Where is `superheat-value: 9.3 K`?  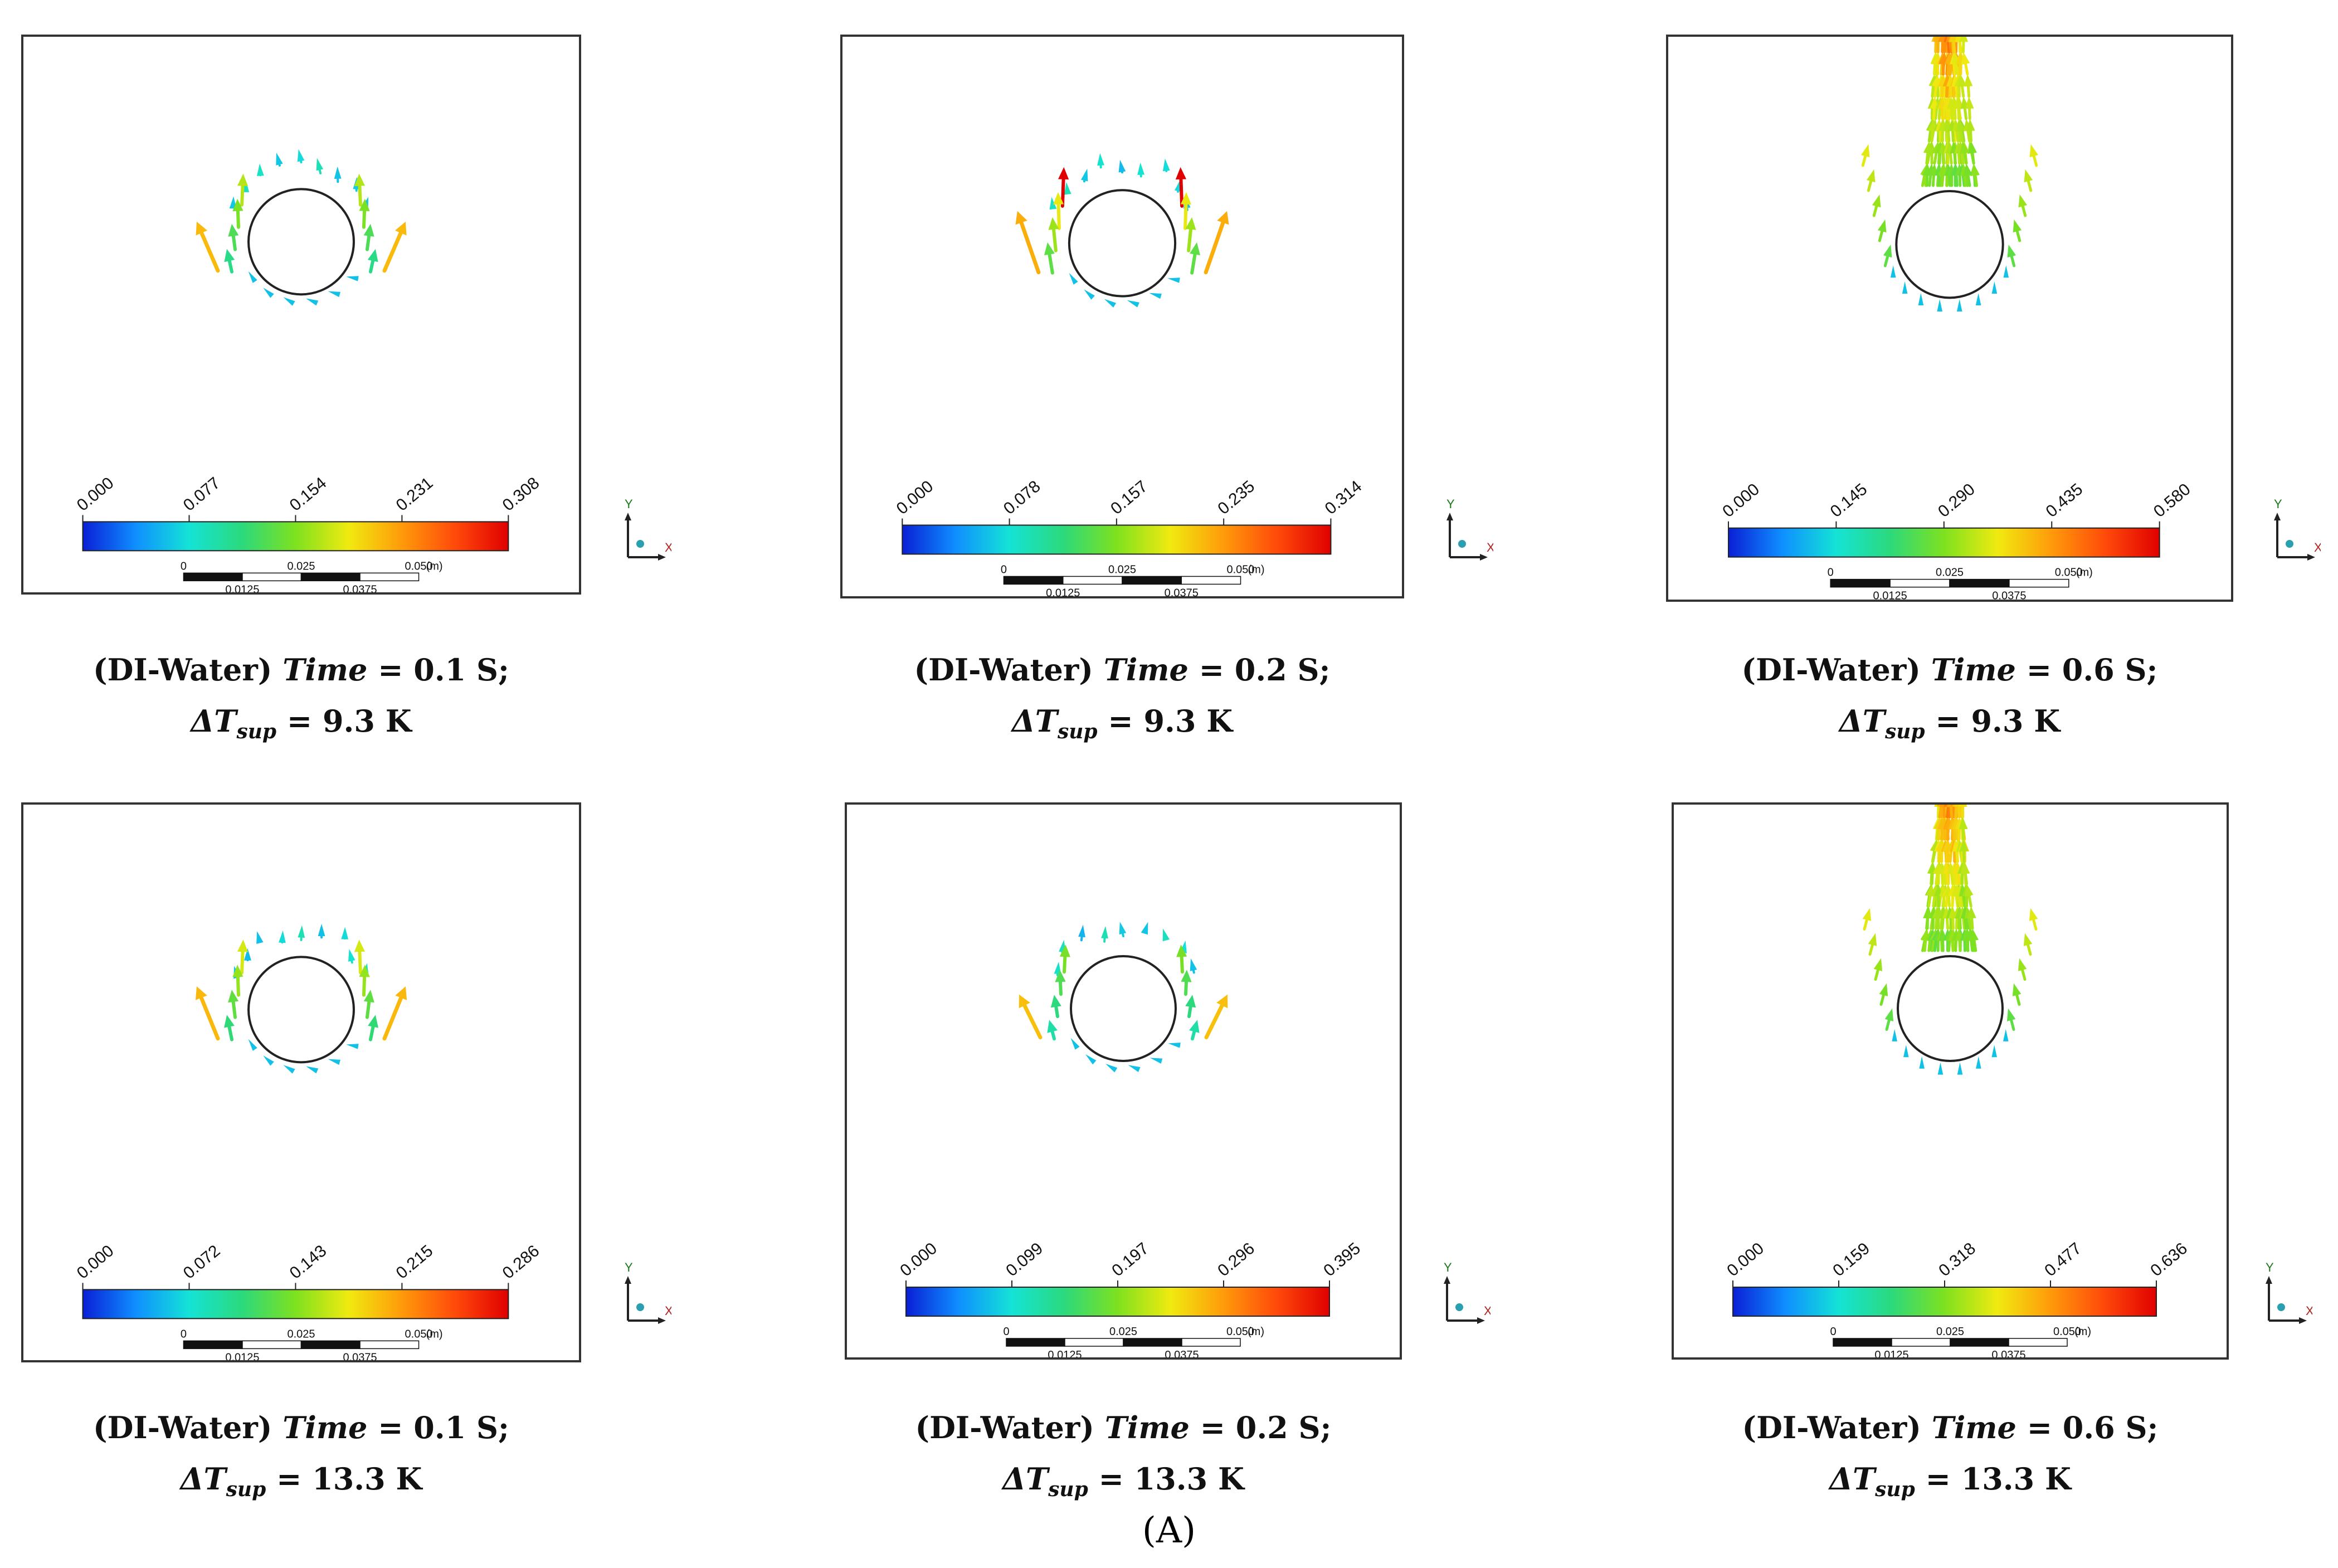 superheat-value: 9.3 K is located at coordinates (1188, 721).